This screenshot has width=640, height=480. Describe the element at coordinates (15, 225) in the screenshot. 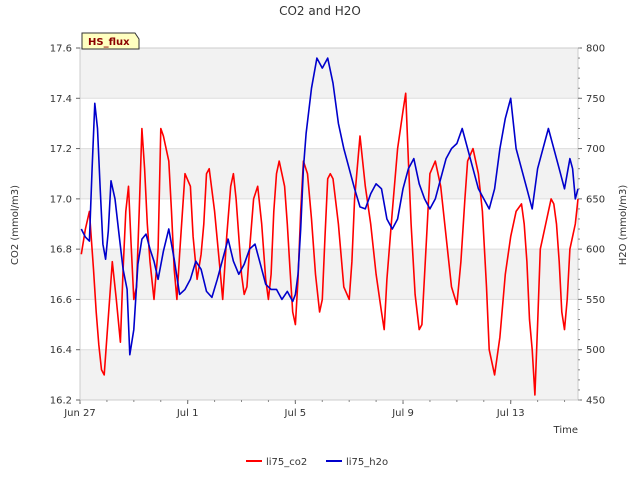

I see `y-axis-left-title: CO2 (mmol/m3)` at that location.